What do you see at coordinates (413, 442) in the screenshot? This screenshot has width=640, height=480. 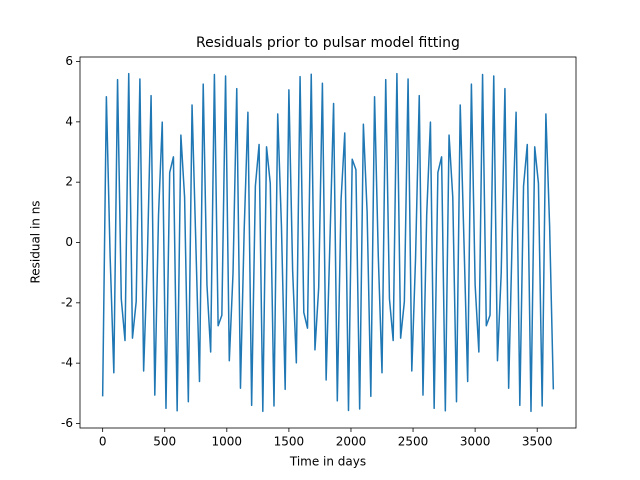 I see `x-tick-label: 2500` at bounding box center [413, 442].